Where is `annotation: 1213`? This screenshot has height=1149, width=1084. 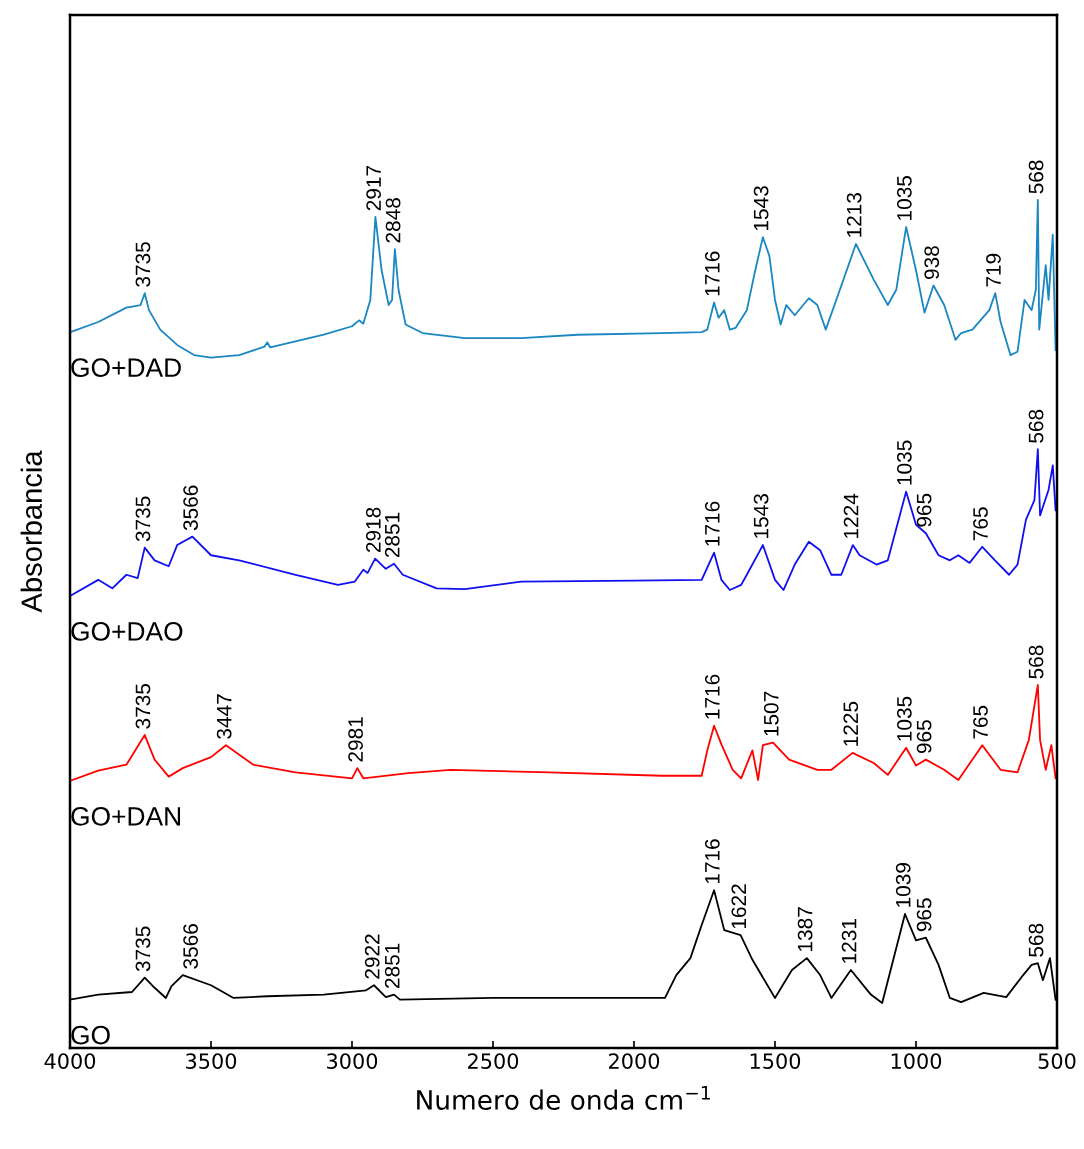 annotation: 1213 is located at coordinates (854, 215).